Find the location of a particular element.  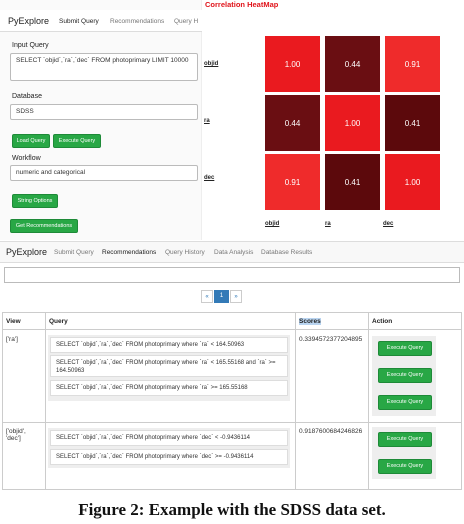

search-input is located at coordinates (232, 275).